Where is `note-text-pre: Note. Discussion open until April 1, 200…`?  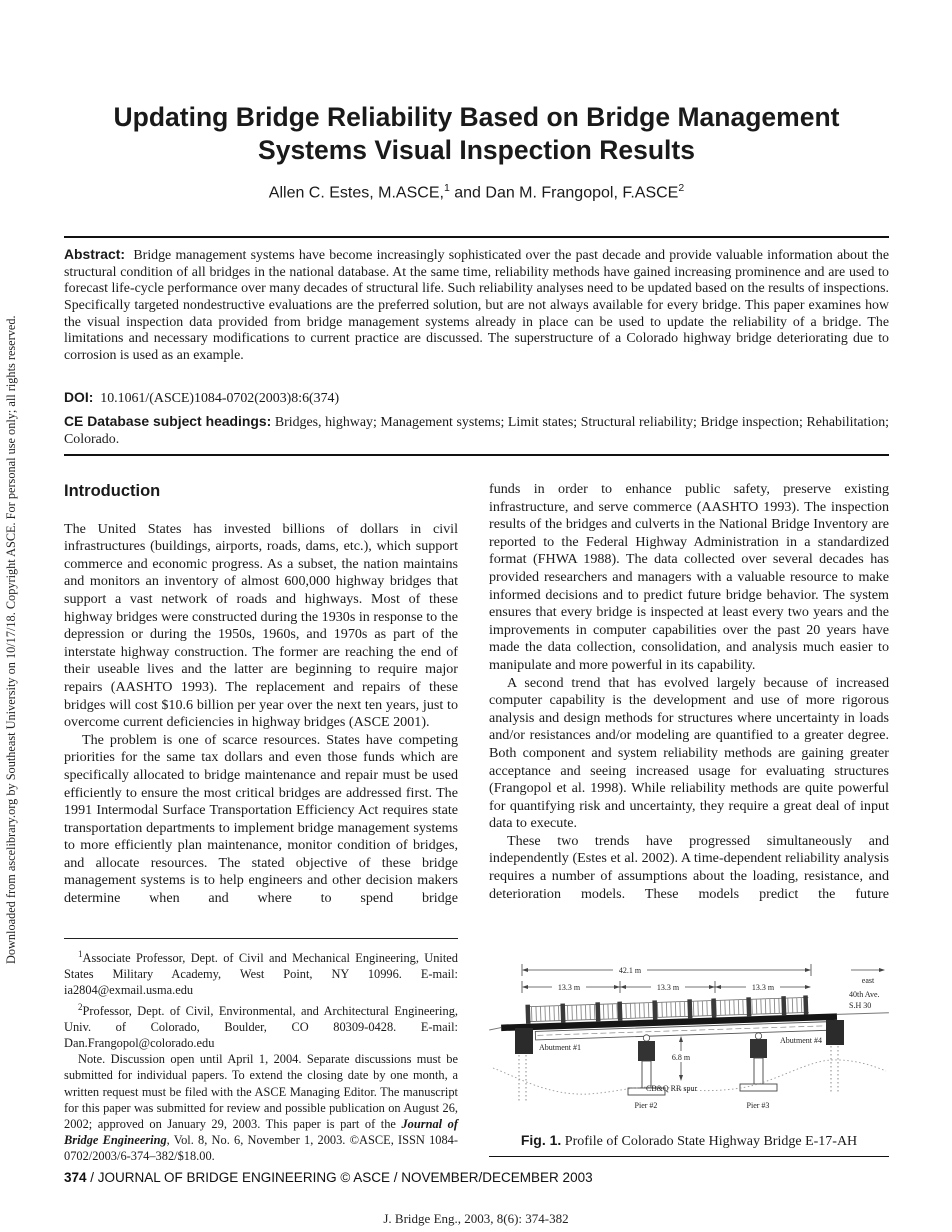
note-text-pre: Note. Discussion open until April 1, 200… is located at coordinates (261, 1091).